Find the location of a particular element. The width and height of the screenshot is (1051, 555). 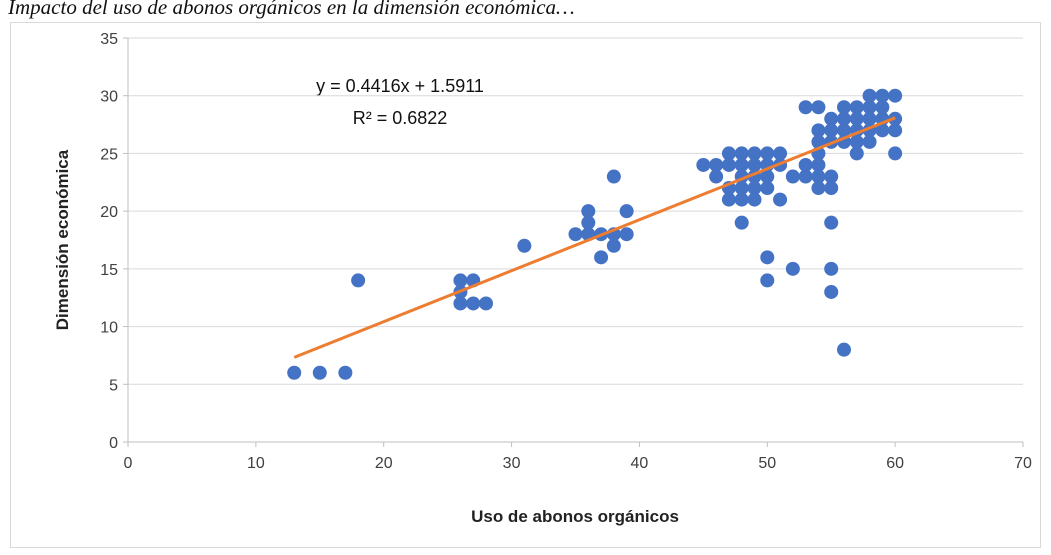

x-tick-label: 20 is located at coordinates (384, 463).